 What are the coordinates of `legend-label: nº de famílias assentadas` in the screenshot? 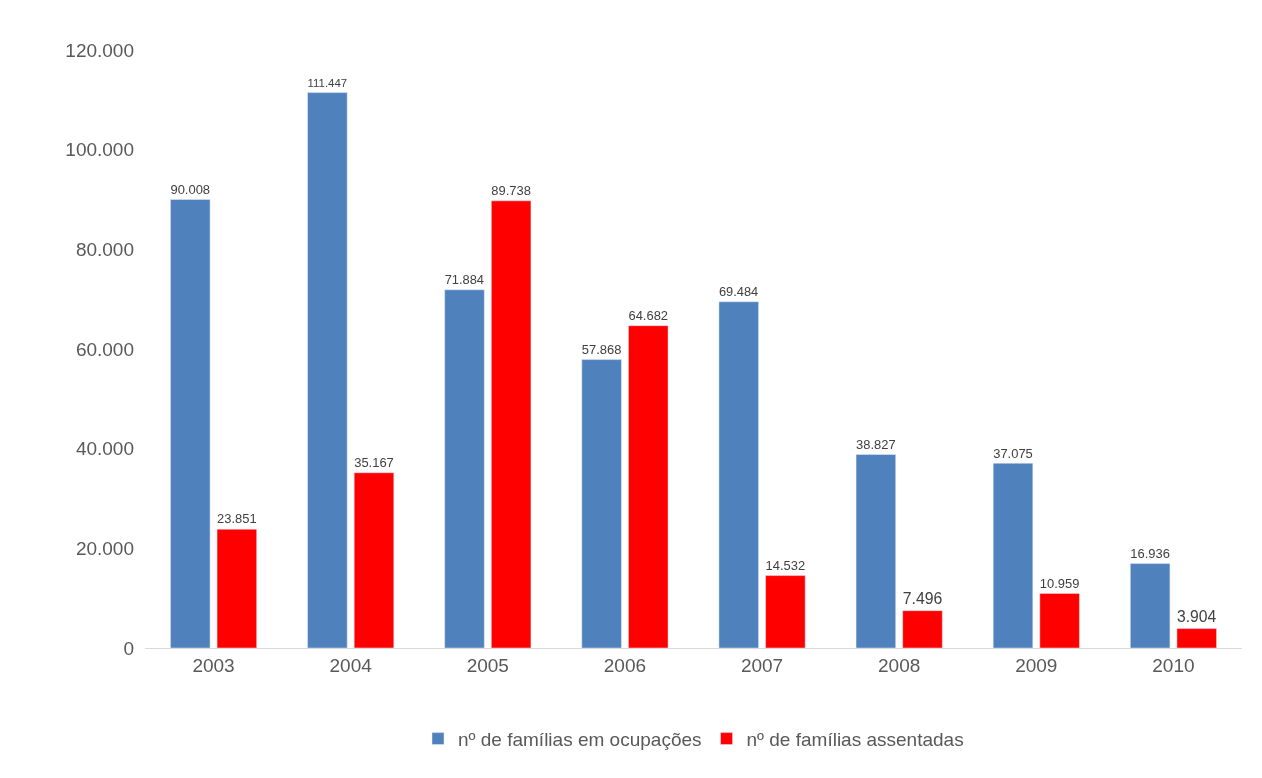 It's located at (855, 740).